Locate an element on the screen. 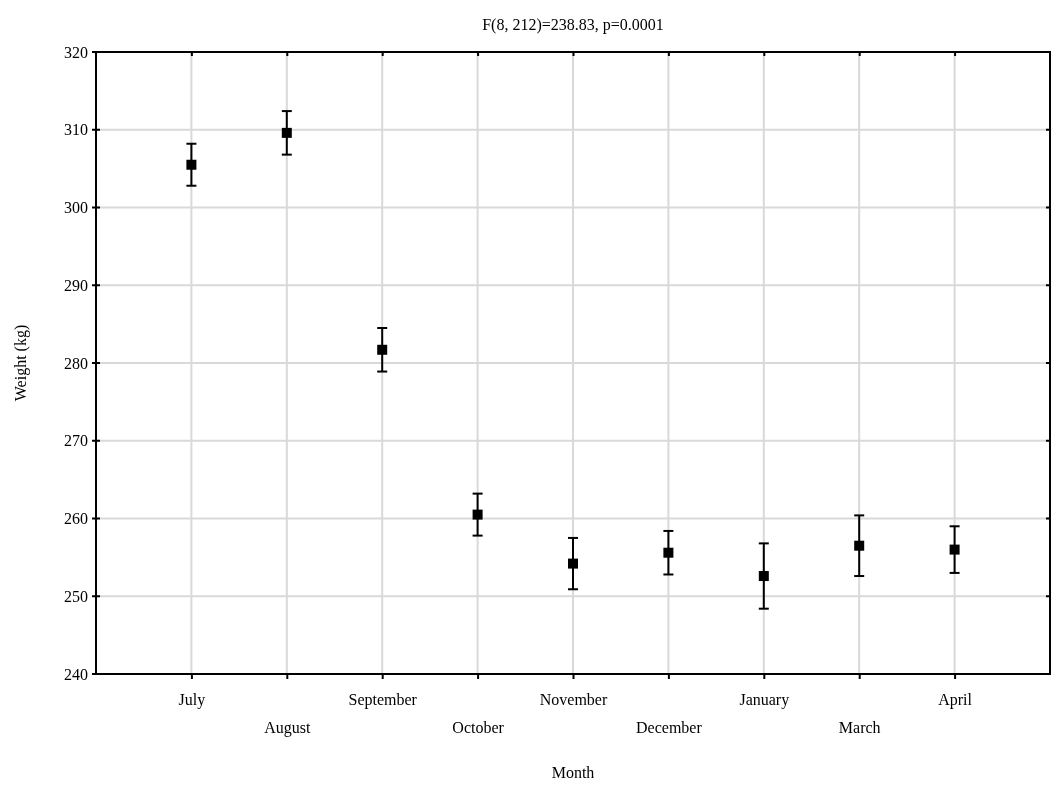  x-axis-title: Month is located at coordinates (573, 772).